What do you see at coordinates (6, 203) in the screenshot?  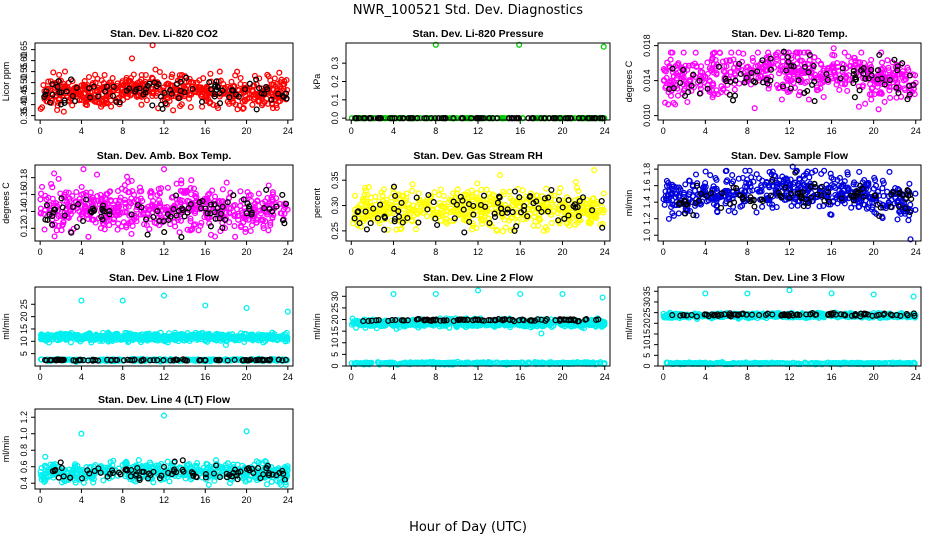 I see `panel-ylabel: degrees C` at bounding box center [6, 203].